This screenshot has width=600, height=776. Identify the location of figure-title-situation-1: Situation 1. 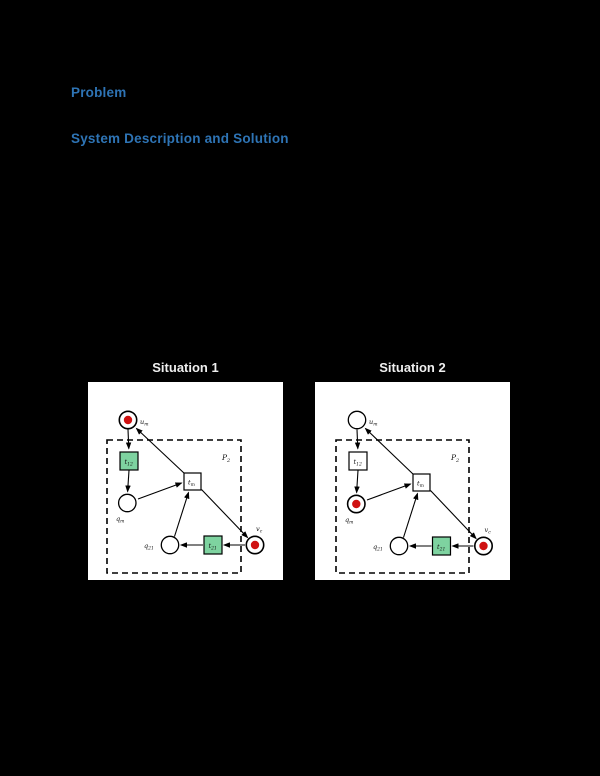
(185, 367).